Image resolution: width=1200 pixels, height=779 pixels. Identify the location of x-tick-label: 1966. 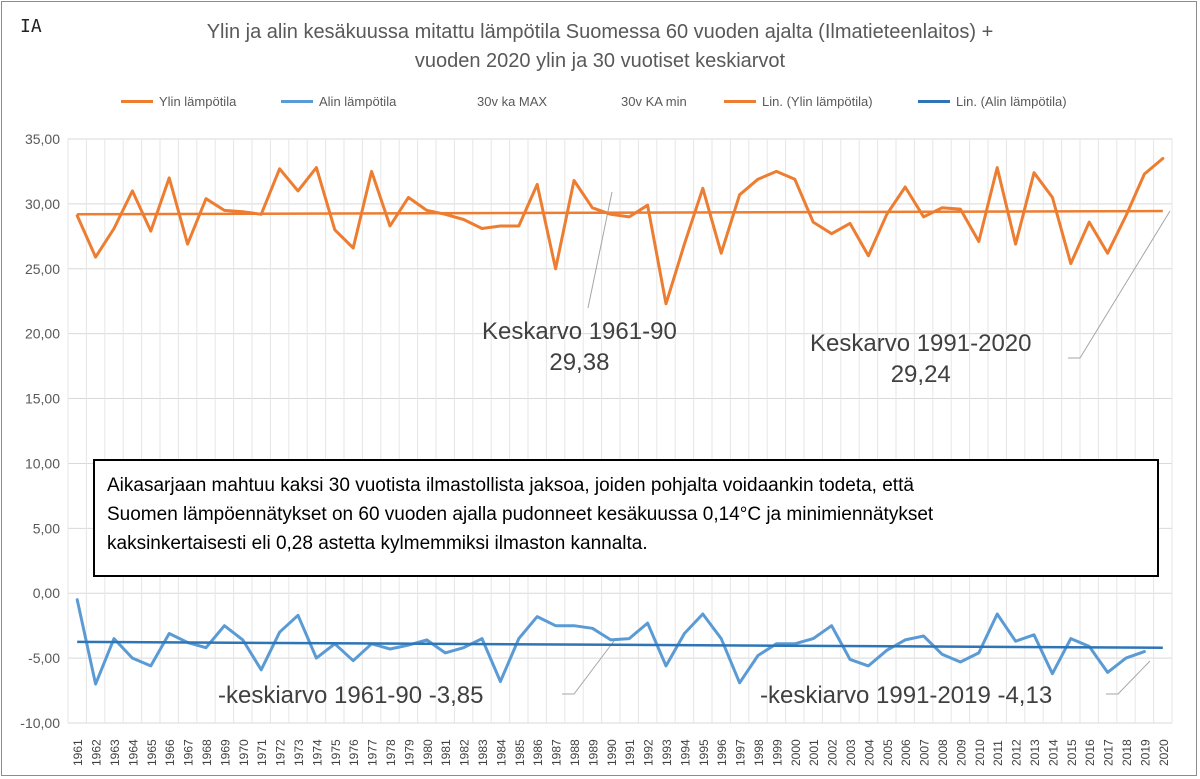
(170, 752).